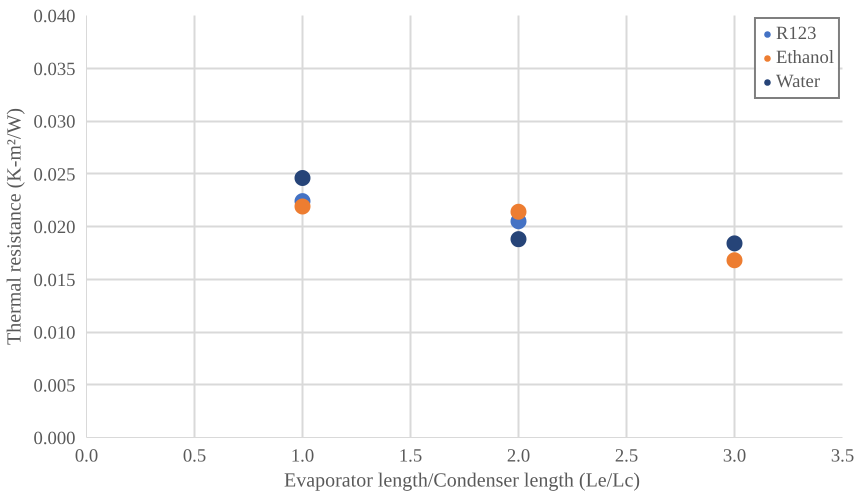 The height and width of the screenshot is (494, 857). Describe the element at coordinates (55, 385) in the screenshot. I see `y-tick-label: 0.005` at that location.